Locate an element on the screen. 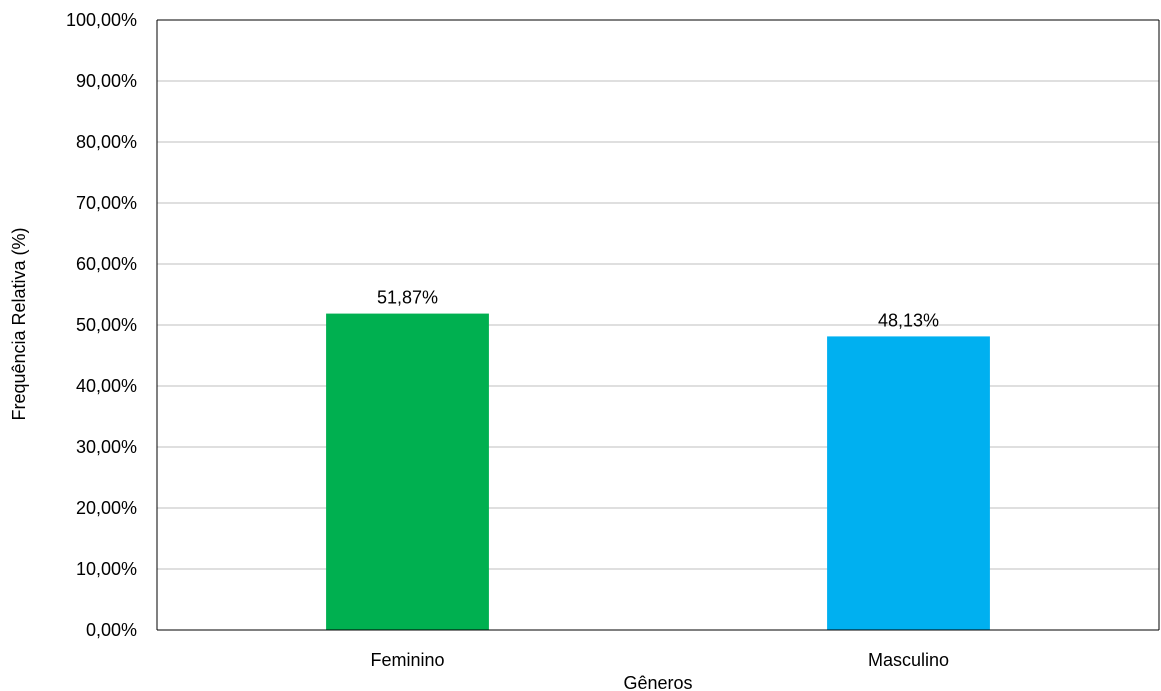  bar-feminino is located at coordinates (407, 471).